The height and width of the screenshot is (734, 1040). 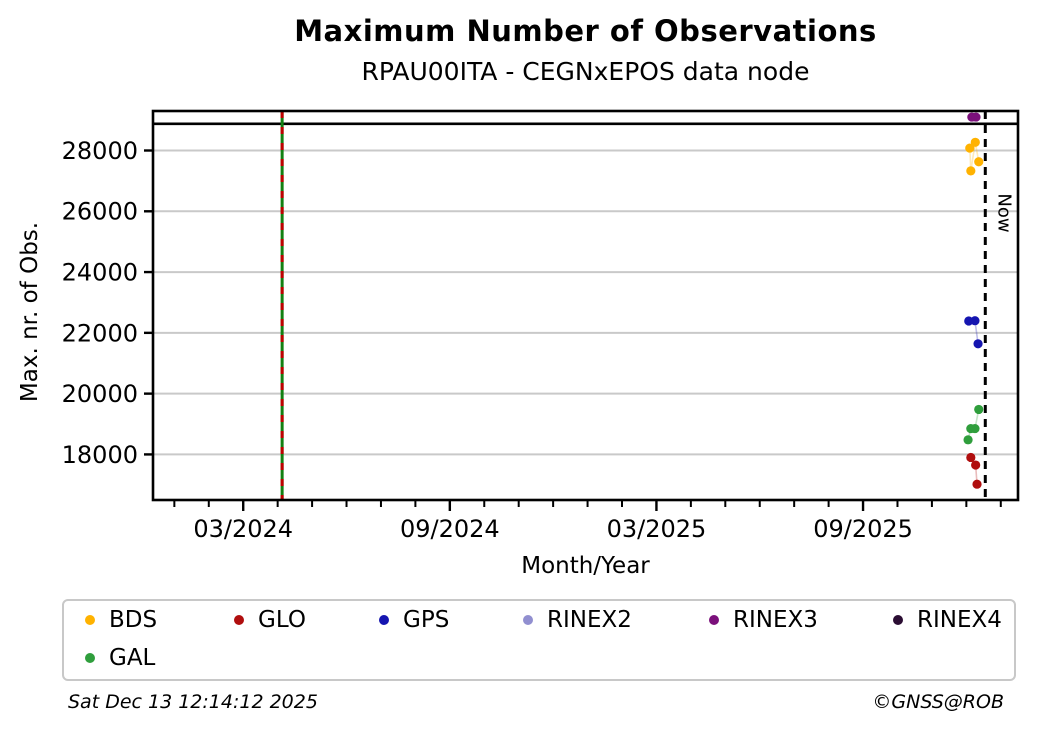 I want to click on rinex3-marker-icon, so click(x=714, y=620).